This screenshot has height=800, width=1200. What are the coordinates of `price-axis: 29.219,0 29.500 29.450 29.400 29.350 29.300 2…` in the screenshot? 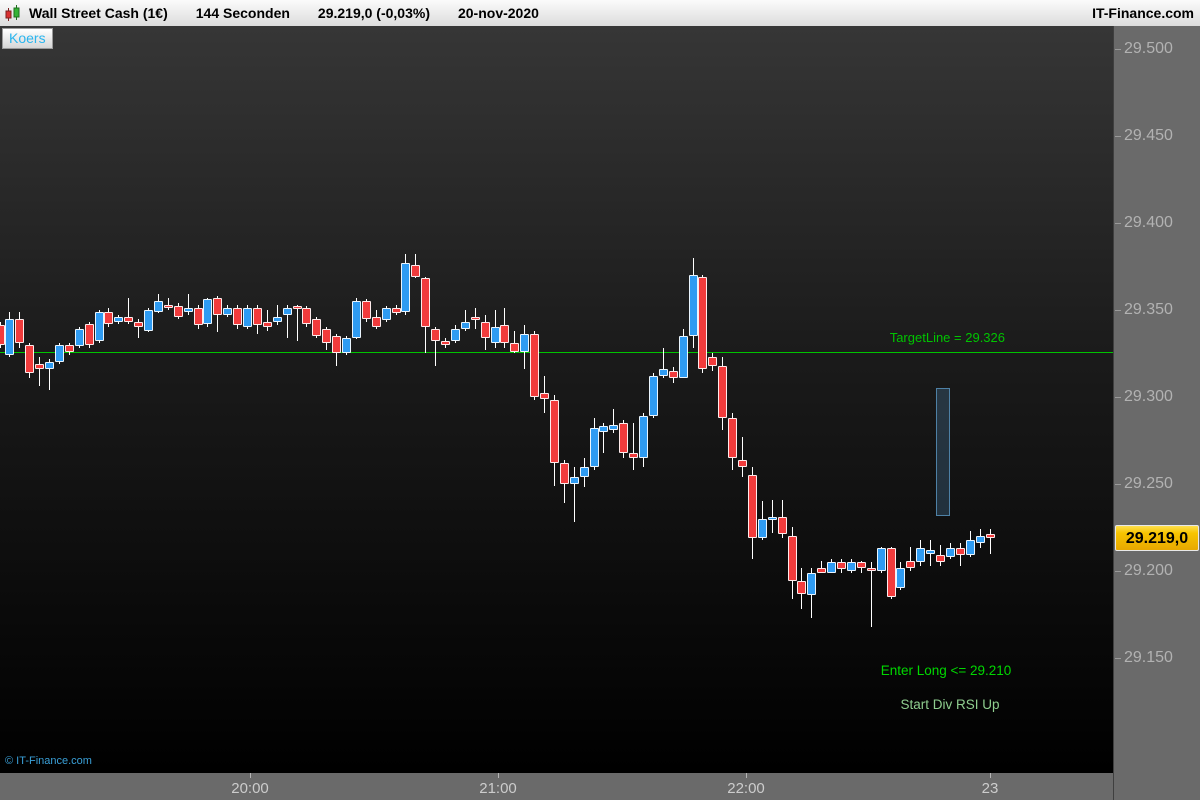 It's located at (1156, 413).